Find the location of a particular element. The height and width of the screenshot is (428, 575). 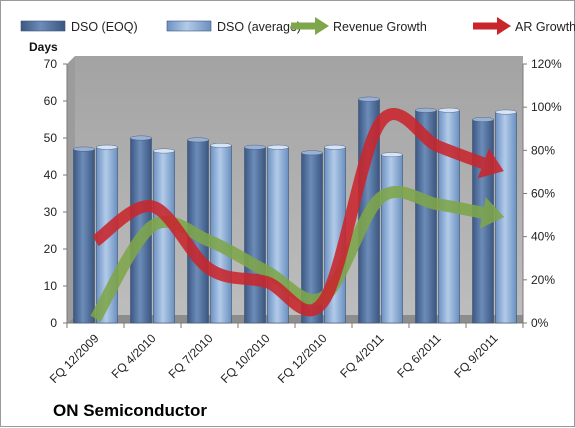

y-left-tick-label: 30 is located at coordinates (51, 212).